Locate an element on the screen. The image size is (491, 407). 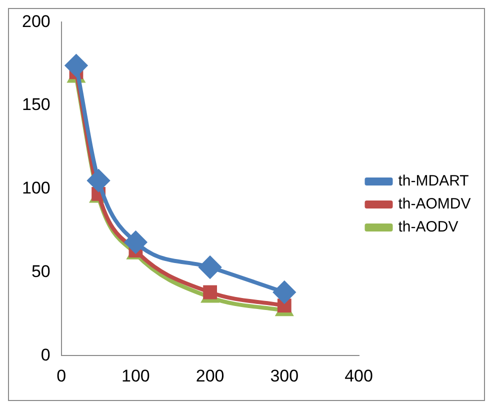
x-tick-label: 0 is located at coordinates (61, 376).